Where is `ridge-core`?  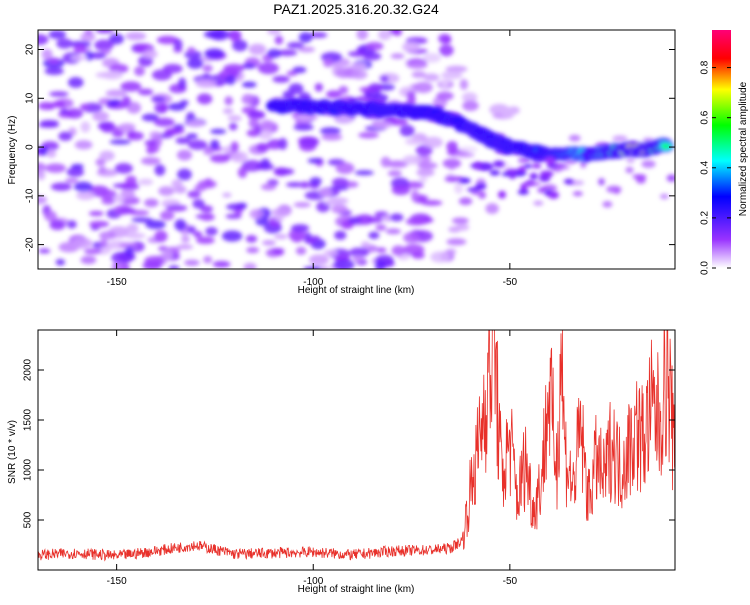
ridge-core is located at coordinates (665, 146).